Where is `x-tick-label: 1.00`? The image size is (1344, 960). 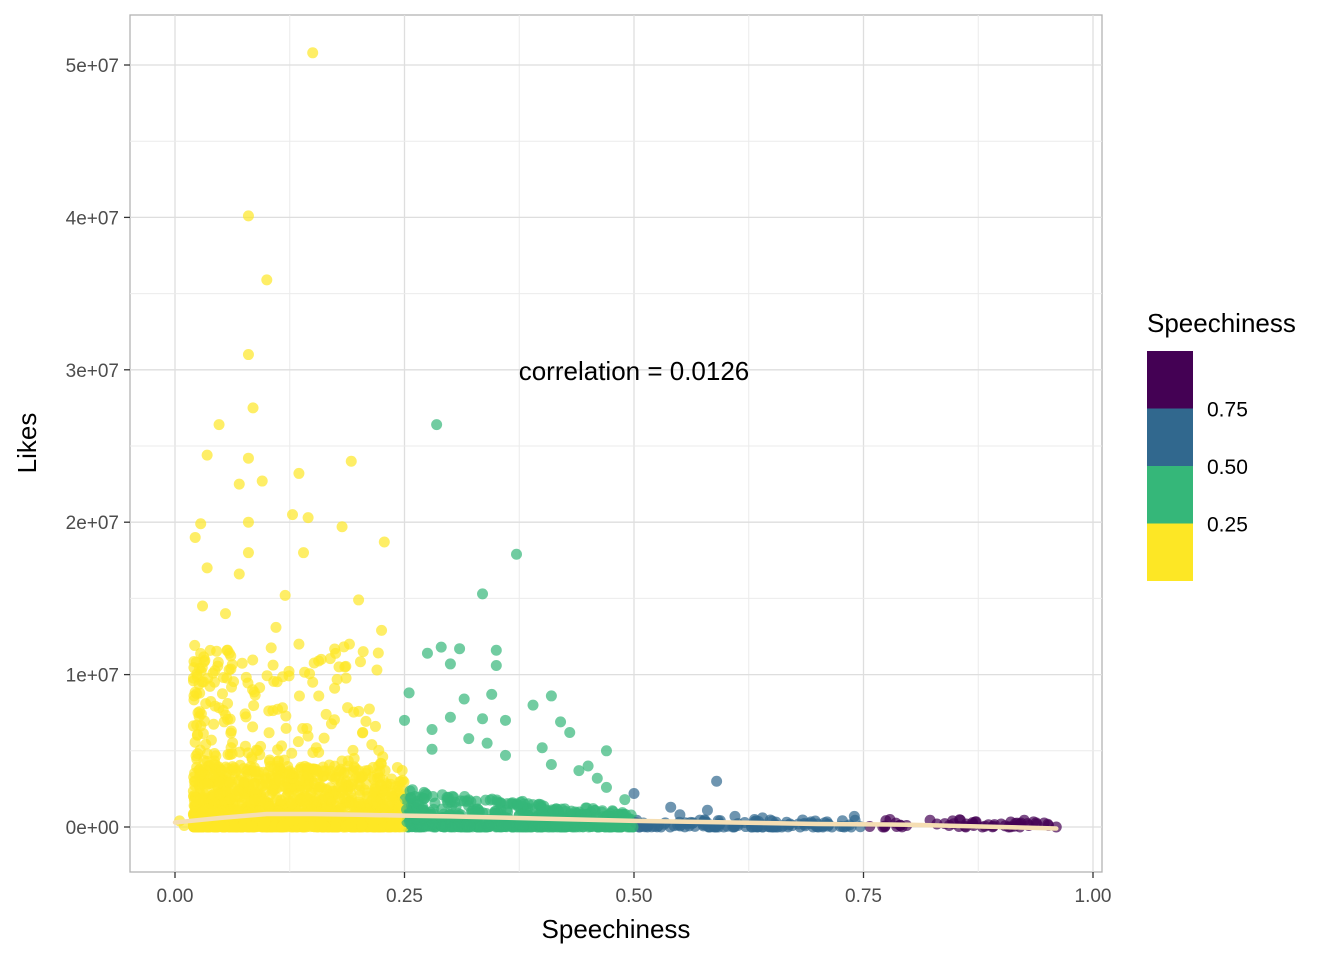 x-tick-label: 1.00 is located at coordinates (1093, 896).